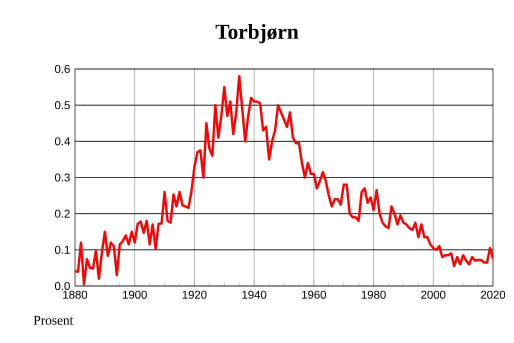 Image resolution: width=514 pixels, height=343 pixels. Describe the element at coordinates (62, 69) in the screenshot. I see `y-tick-label: 0.6` at that location.